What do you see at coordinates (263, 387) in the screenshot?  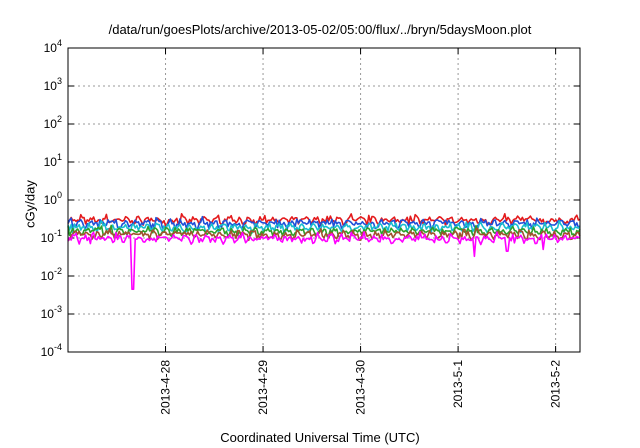 I see `x-tick-label: 2013-4-29` at bounding box center [263, 387].